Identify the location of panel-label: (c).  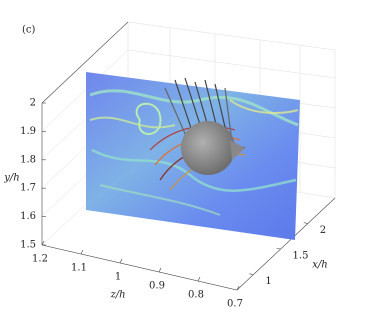
(29, 30).